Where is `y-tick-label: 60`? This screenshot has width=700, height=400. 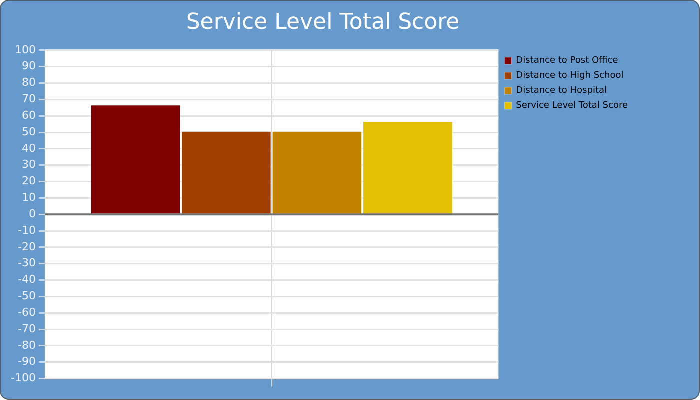 y-tick-label: 60 is located at coordinates (29, 115).